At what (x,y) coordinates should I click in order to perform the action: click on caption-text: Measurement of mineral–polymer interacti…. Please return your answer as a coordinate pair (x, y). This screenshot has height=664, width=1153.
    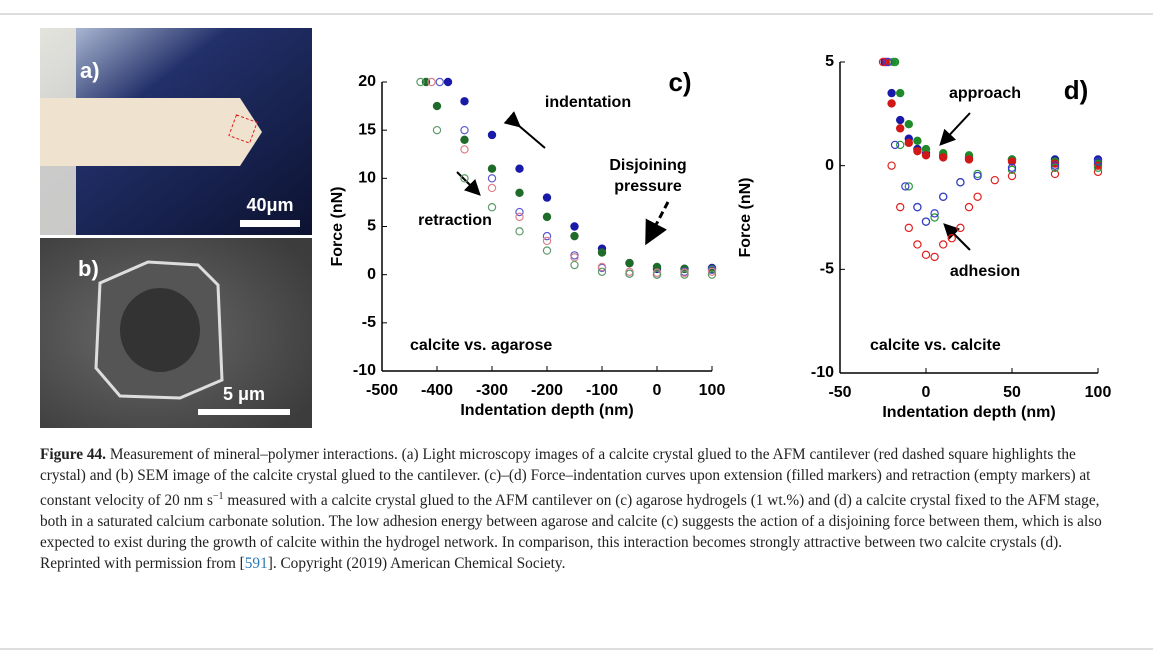
    Looking at the image, I should click on (565, 478).